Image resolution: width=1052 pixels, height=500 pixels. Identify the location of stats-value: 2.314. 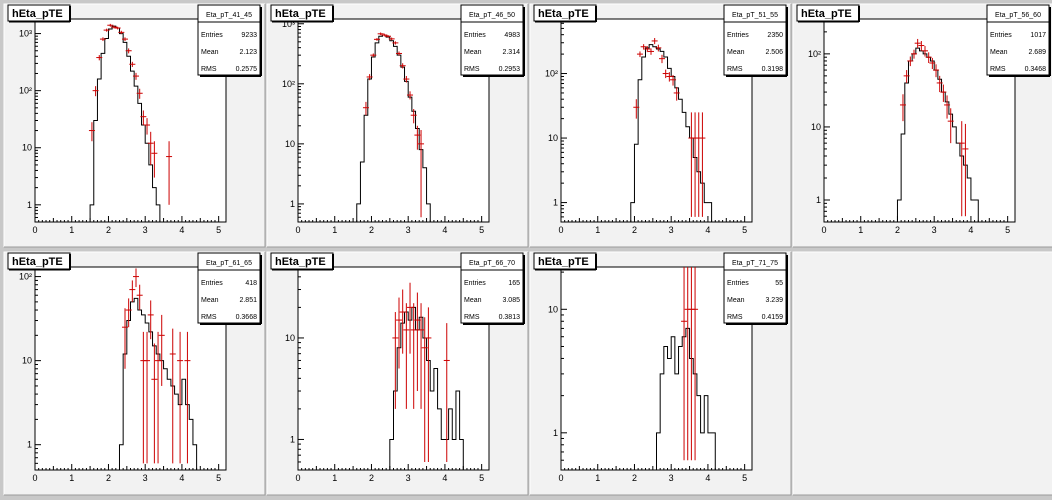
(511, 52).